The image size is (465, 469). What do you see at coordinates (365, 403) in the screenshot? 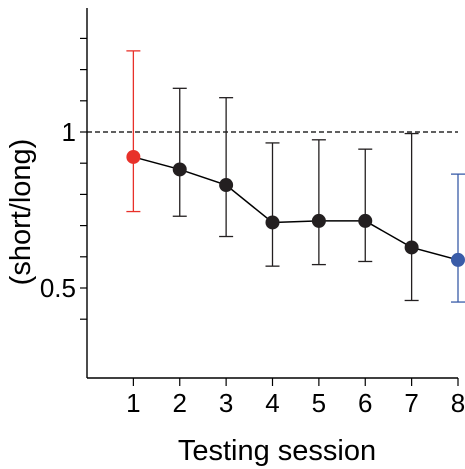
I see `x-tick-label: 6` at bounding box center [365, 403].